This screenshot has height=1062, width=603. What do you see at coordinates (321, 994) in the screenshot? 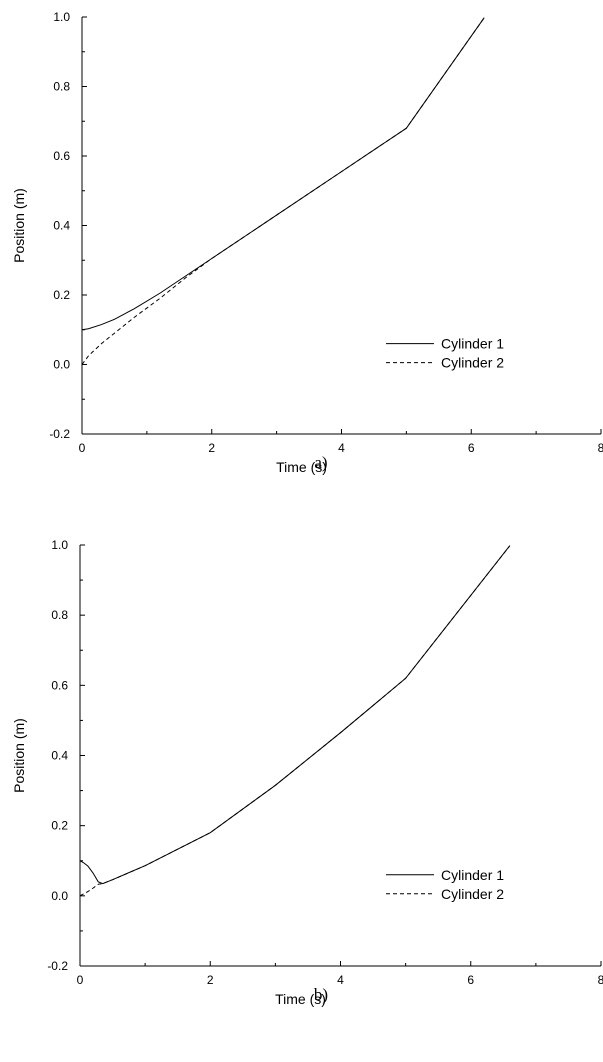
I see `panel-caption: b)` at bounding box center [321, 994].